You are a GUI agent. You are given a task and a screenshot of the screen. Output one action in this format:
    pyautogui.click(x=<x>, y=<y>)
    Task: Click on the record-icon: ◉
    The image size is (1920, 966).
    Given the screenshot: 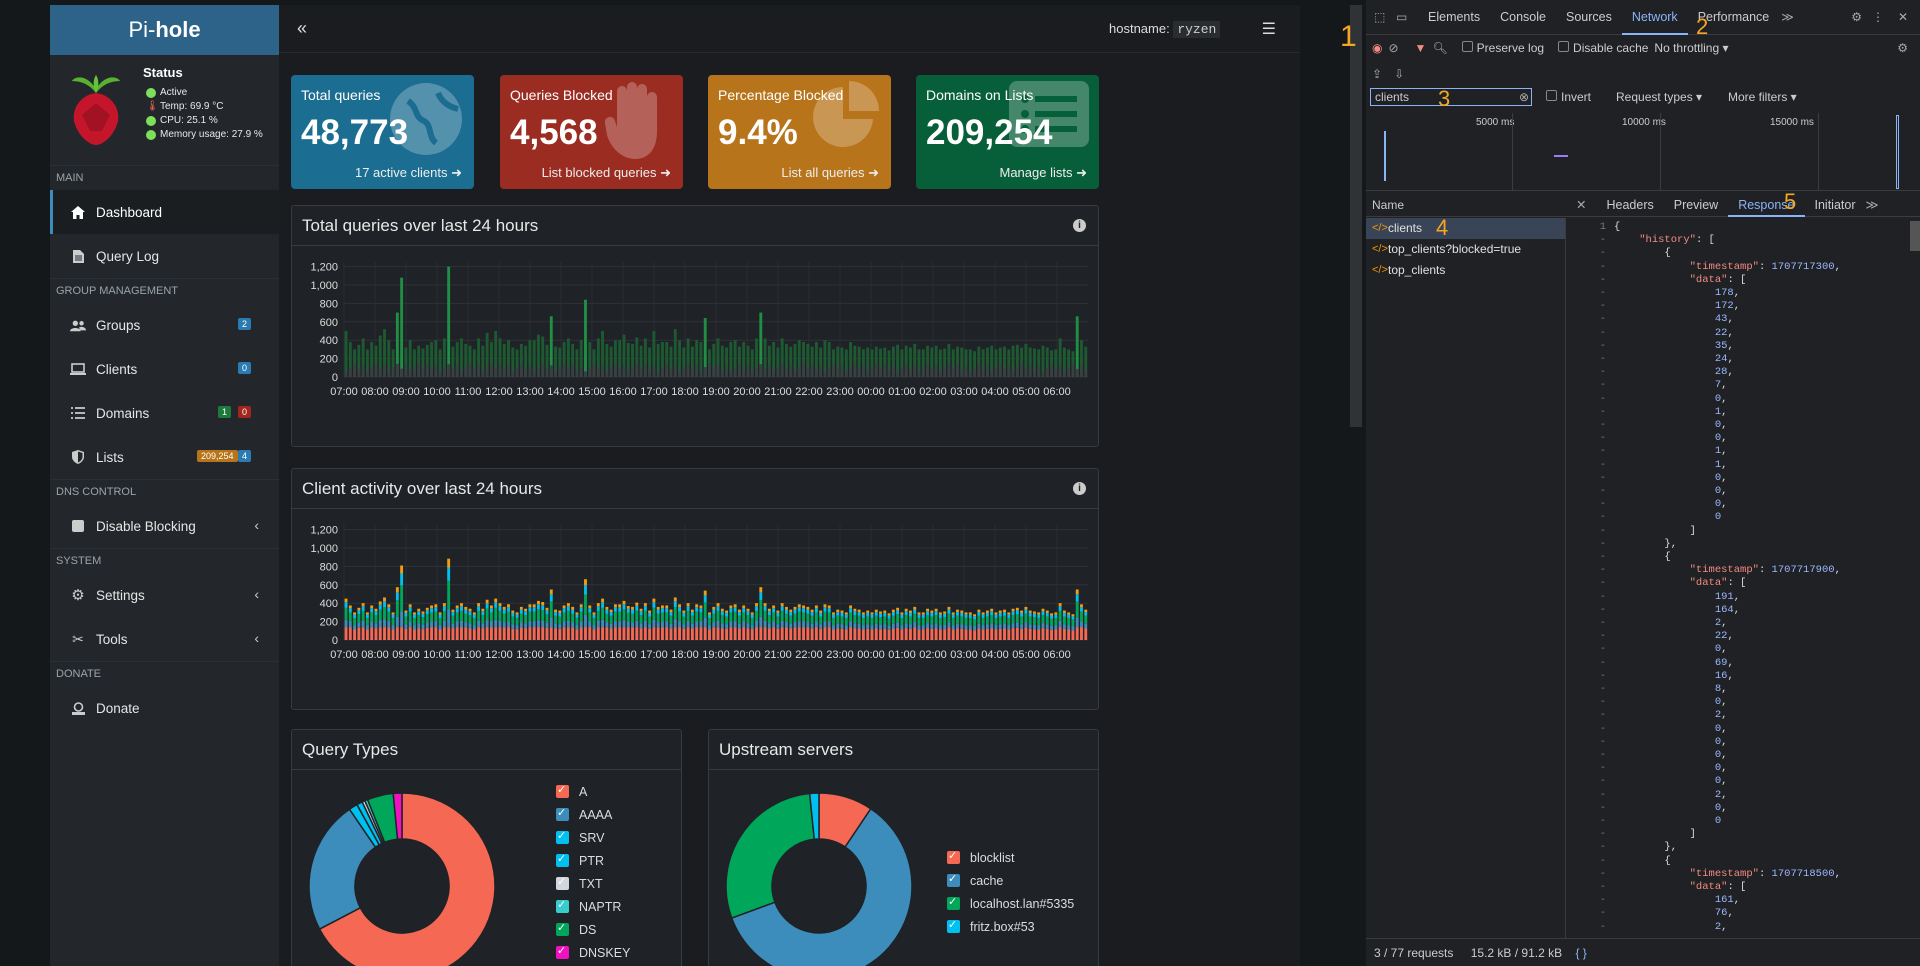 What is the action you would take?
    pyautogui.click(x=1377, y=48)
    